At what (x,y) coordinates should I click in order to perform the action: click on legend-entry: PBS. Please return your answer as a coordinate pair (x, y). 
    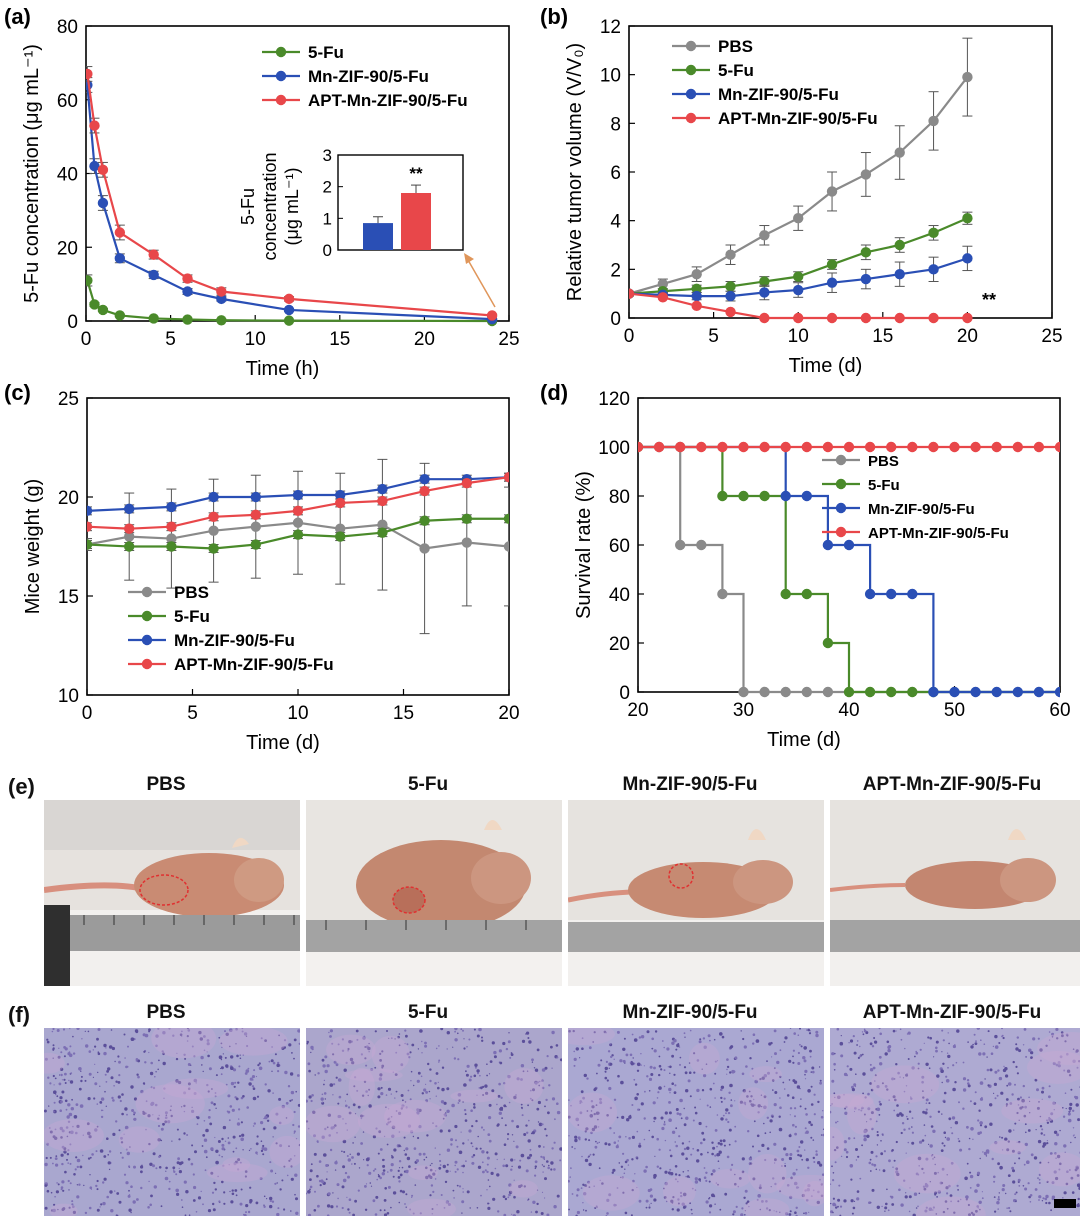
    Looking at the image, I should click on (883, 461).